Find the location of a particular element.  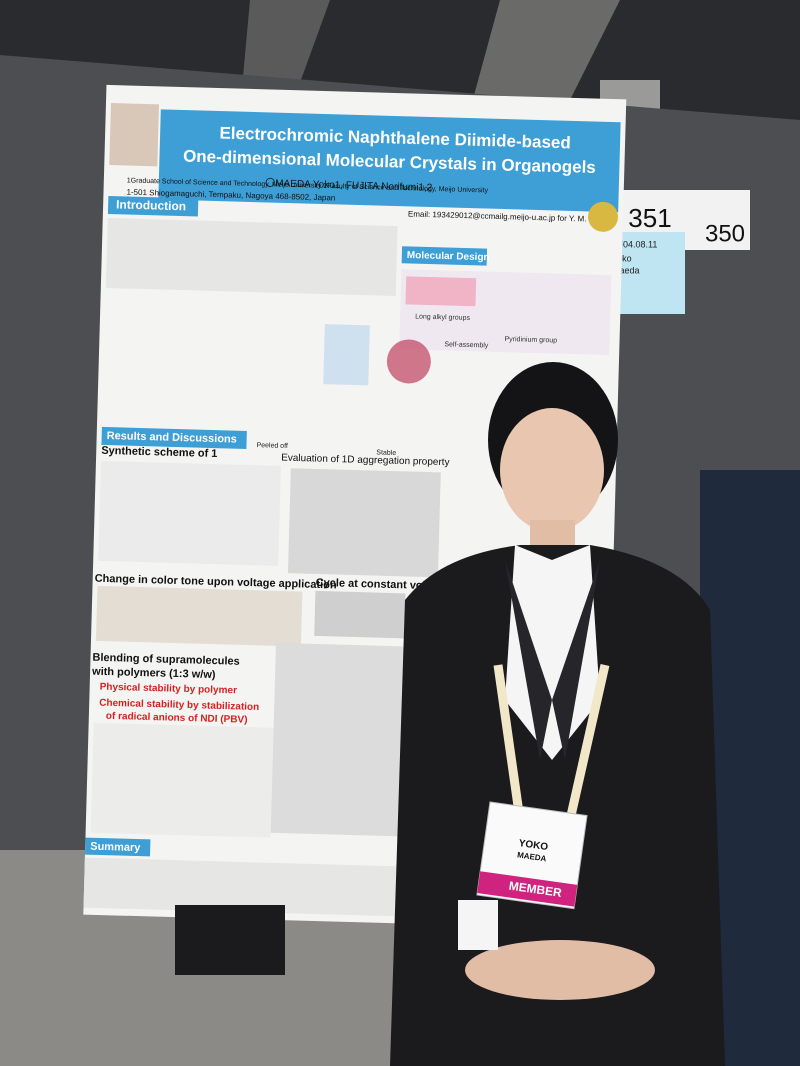

subheading: Evaluation of 1D aggregation property is located at coordinates (365, 461).